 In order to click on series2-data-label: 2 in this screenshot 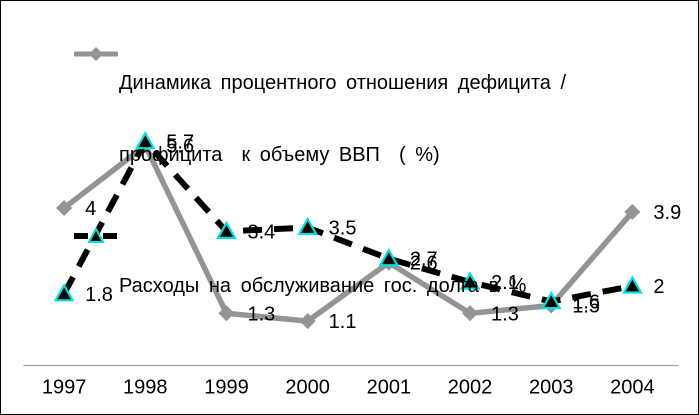, I will do `click(658, 287)`.